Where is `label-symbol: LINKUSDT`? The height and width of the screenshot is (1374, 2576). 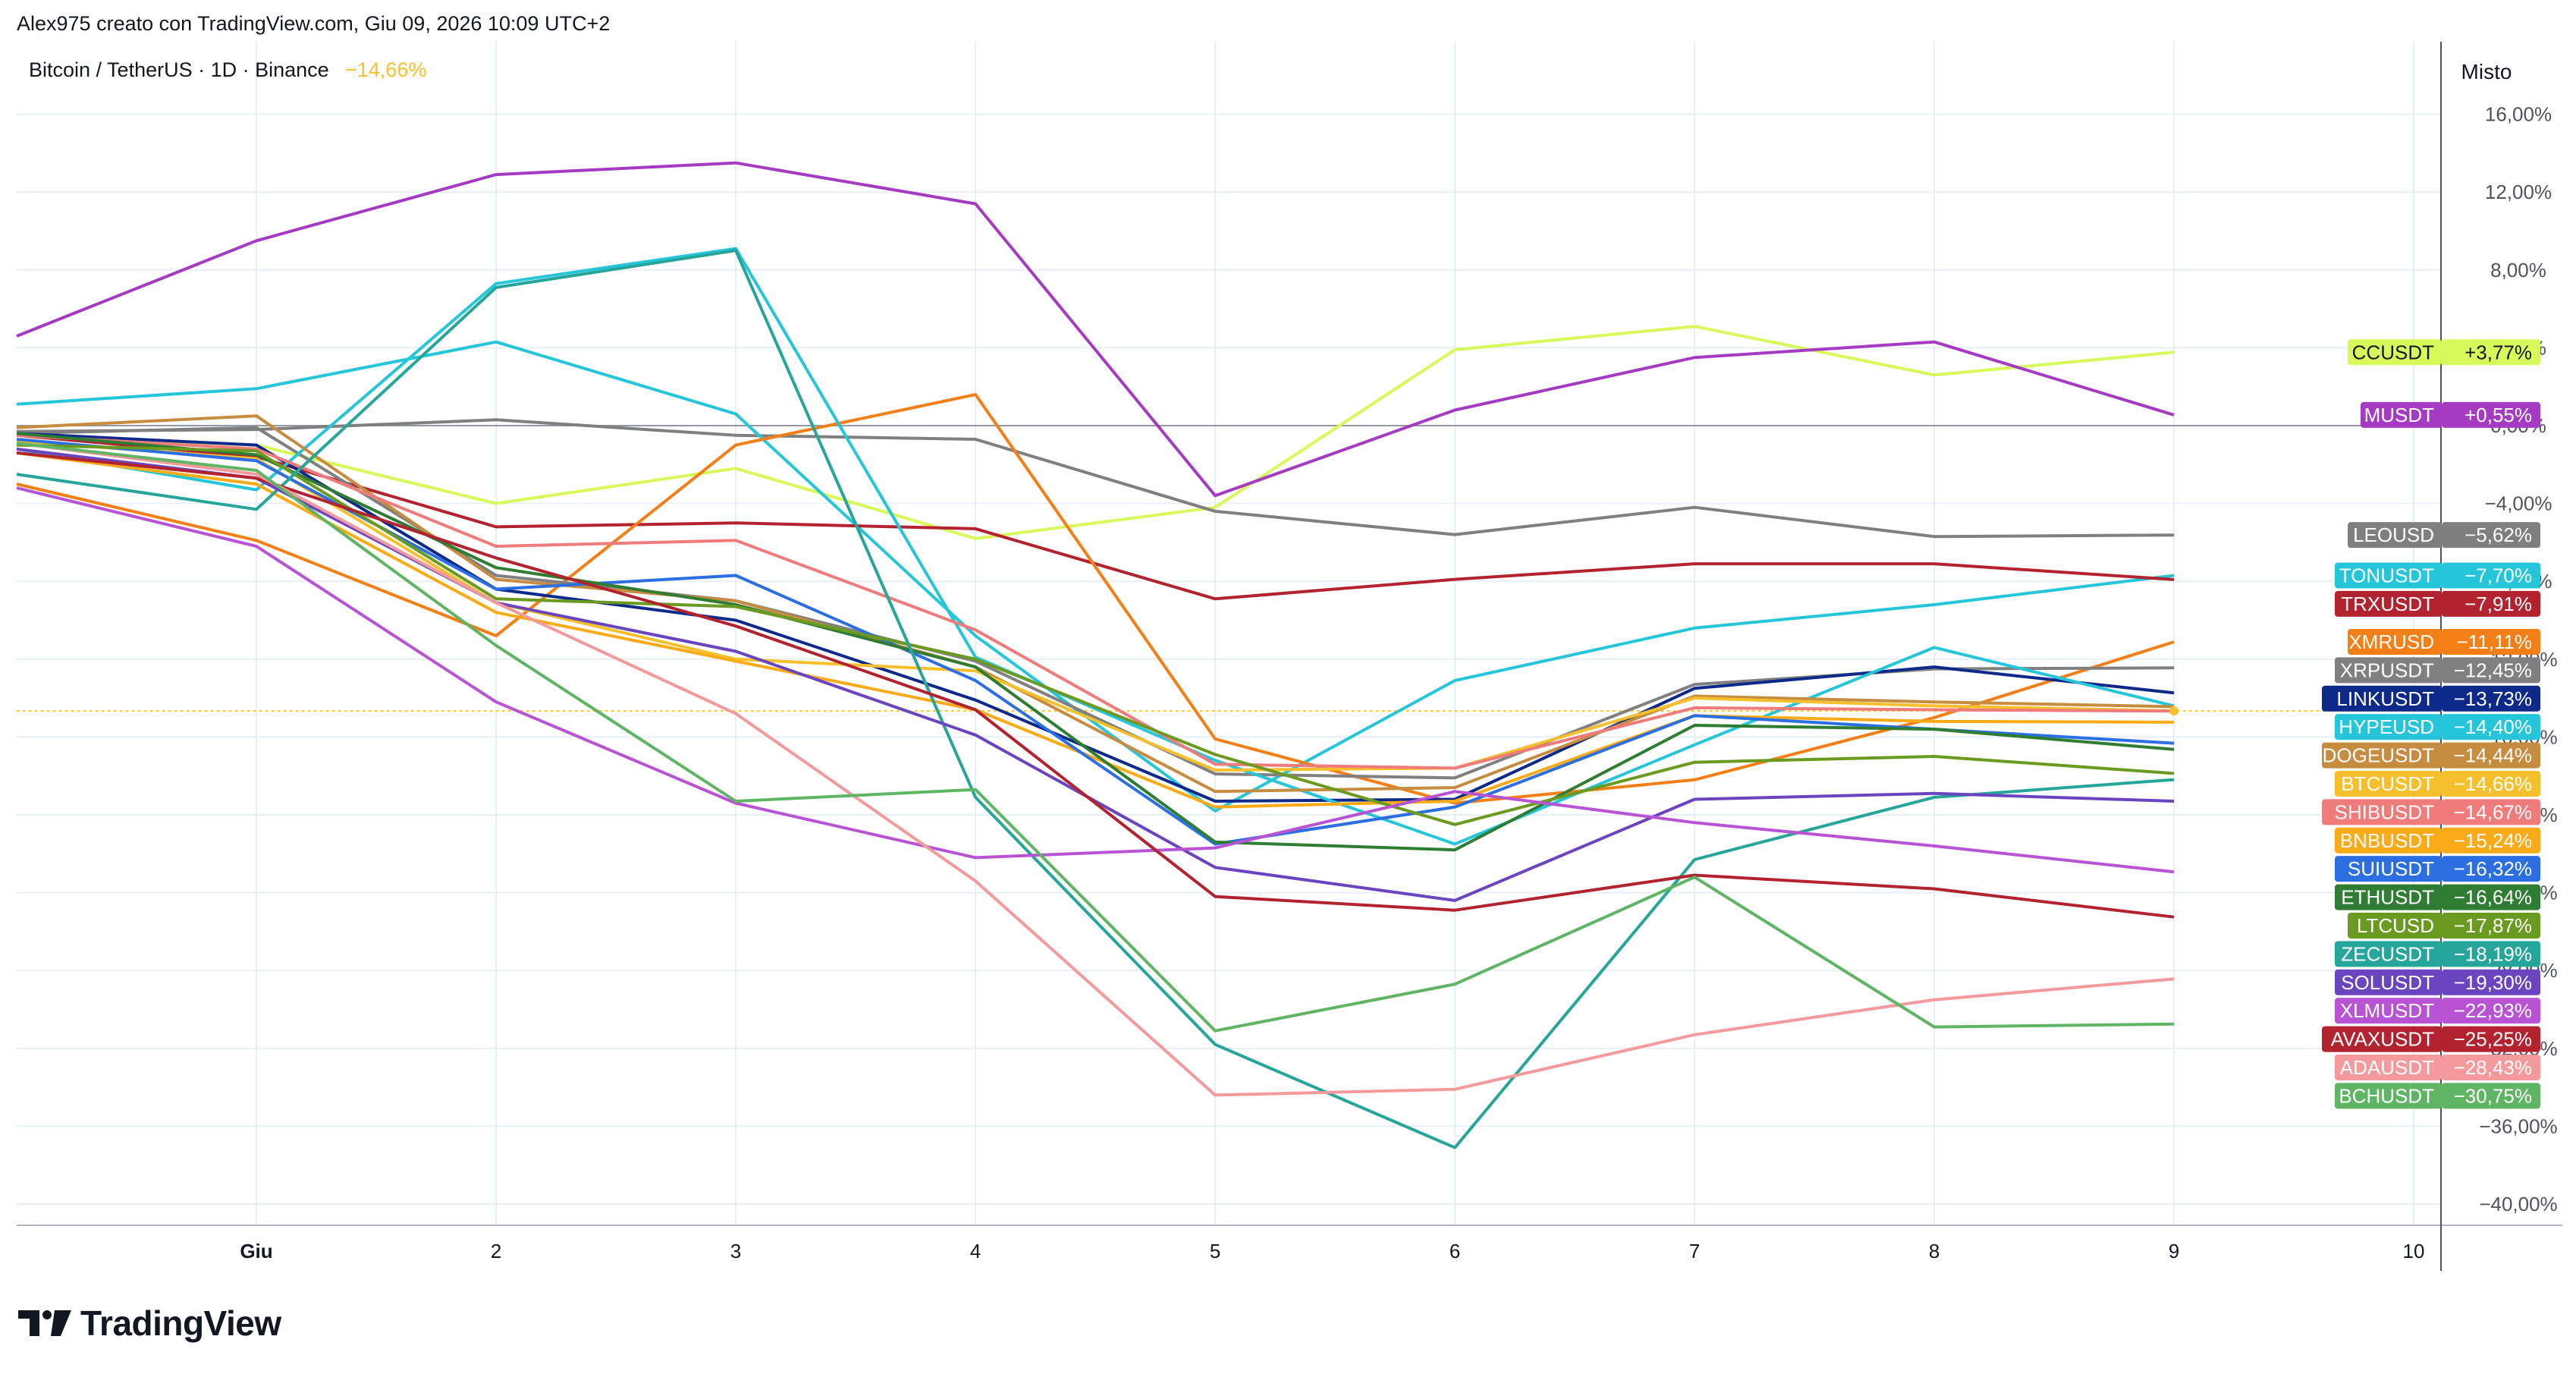 label-symbol: LINKUSDT is located at coordinates (2385, 699).